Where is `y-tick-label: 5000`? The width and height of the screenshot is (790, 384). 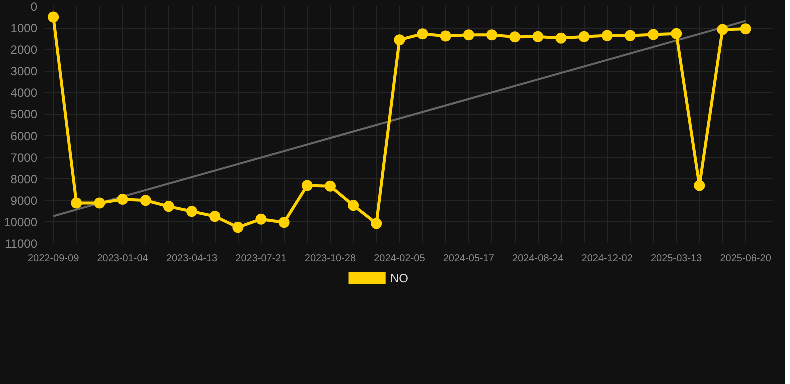 y-tick-label: 5000 is located at coordinates (24, 115).